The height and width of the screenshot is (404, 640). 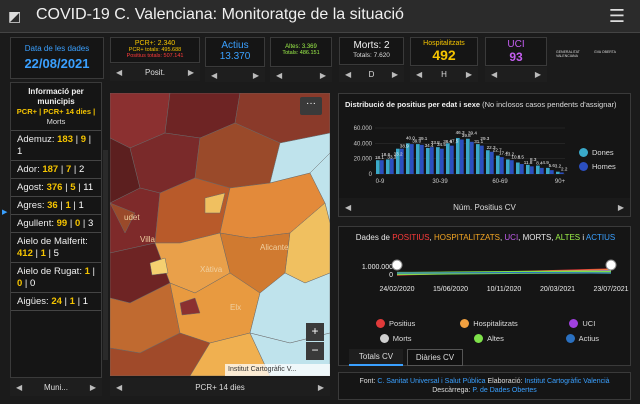 What do you see at coordinates (315, 351) in the screenshot?
I see `zoom-out-button: −` at bounding box center [315, 351].